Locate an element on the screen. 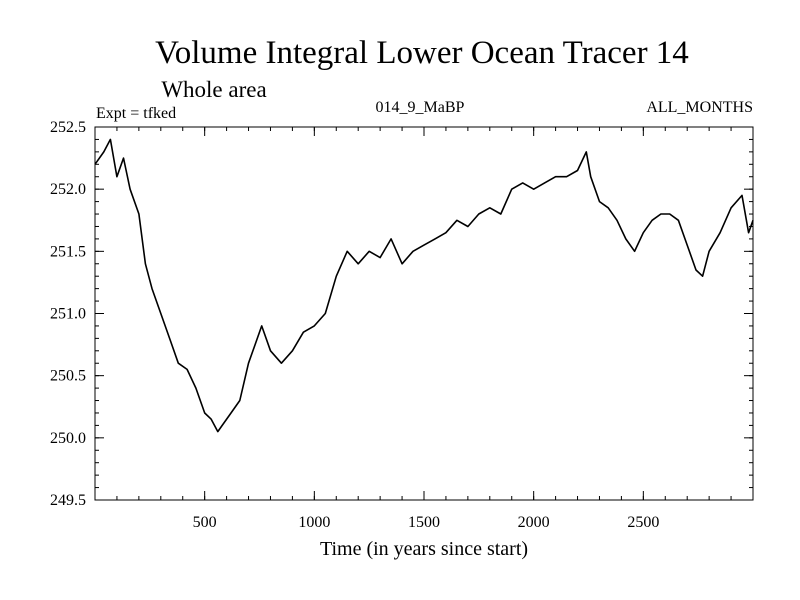  x-tick-label: 2000 is located at coordinates (534, 522).